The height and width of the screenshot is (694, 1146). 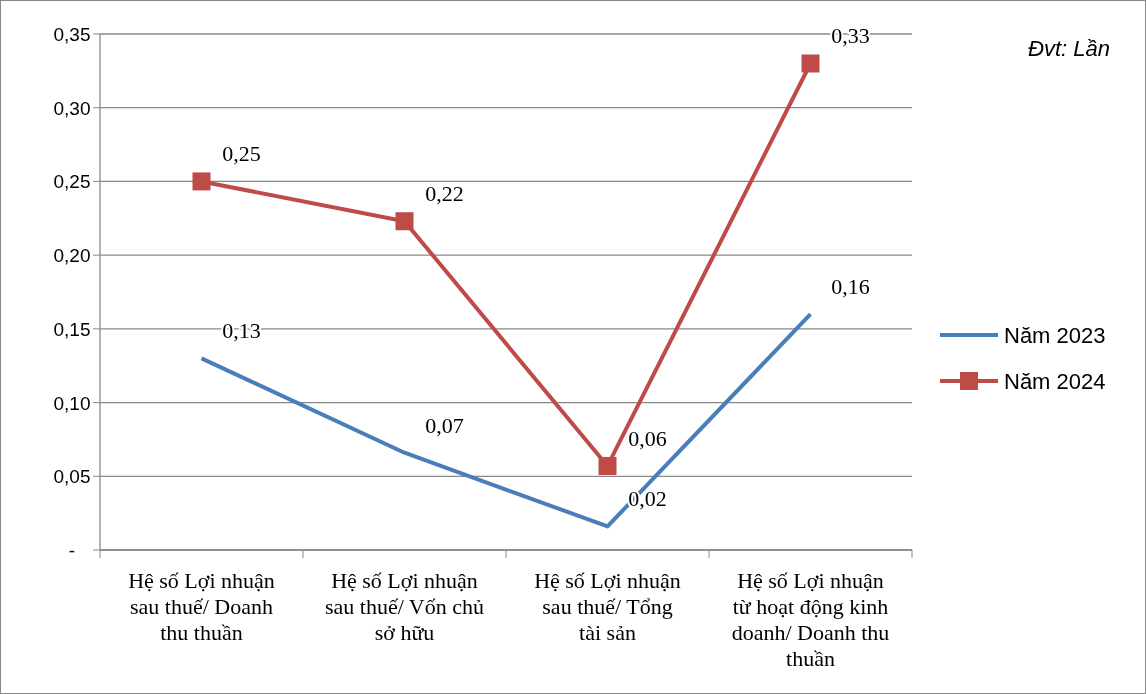 I want to click on y-tick-label: 0,15, so click(x=72, y=329).